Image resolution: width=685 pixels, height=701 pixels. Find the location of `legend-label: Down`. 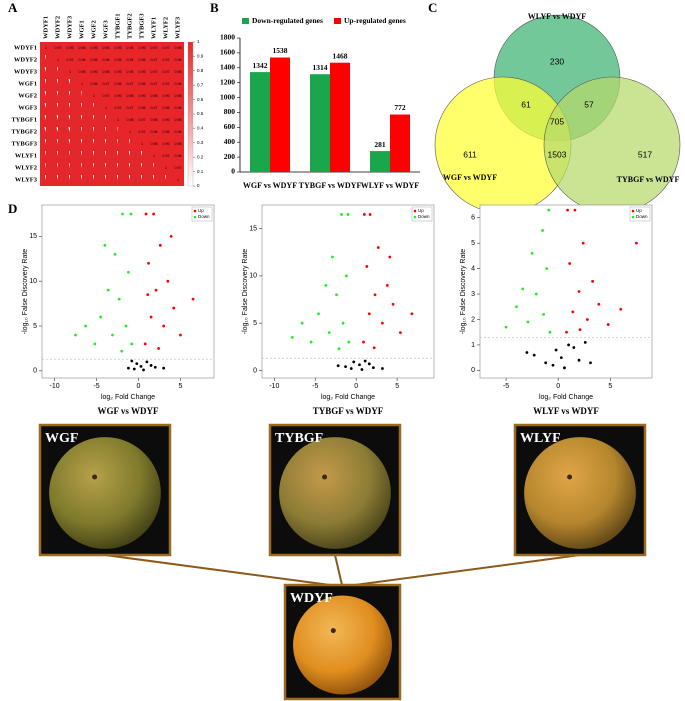

legend-label: Down is located at coordinates (642, 216).